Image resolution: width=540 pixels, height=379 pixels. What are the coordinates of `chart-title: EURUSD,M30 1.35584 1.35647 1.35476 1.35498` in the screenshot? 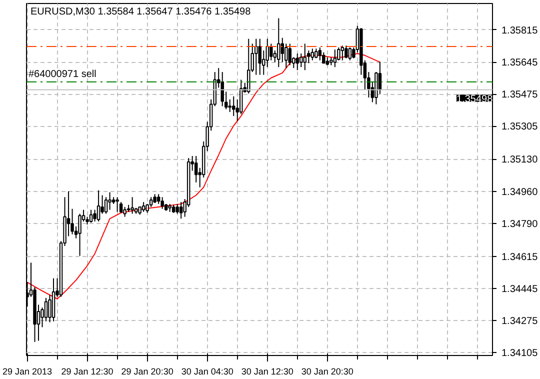 It's located at (141, 12).